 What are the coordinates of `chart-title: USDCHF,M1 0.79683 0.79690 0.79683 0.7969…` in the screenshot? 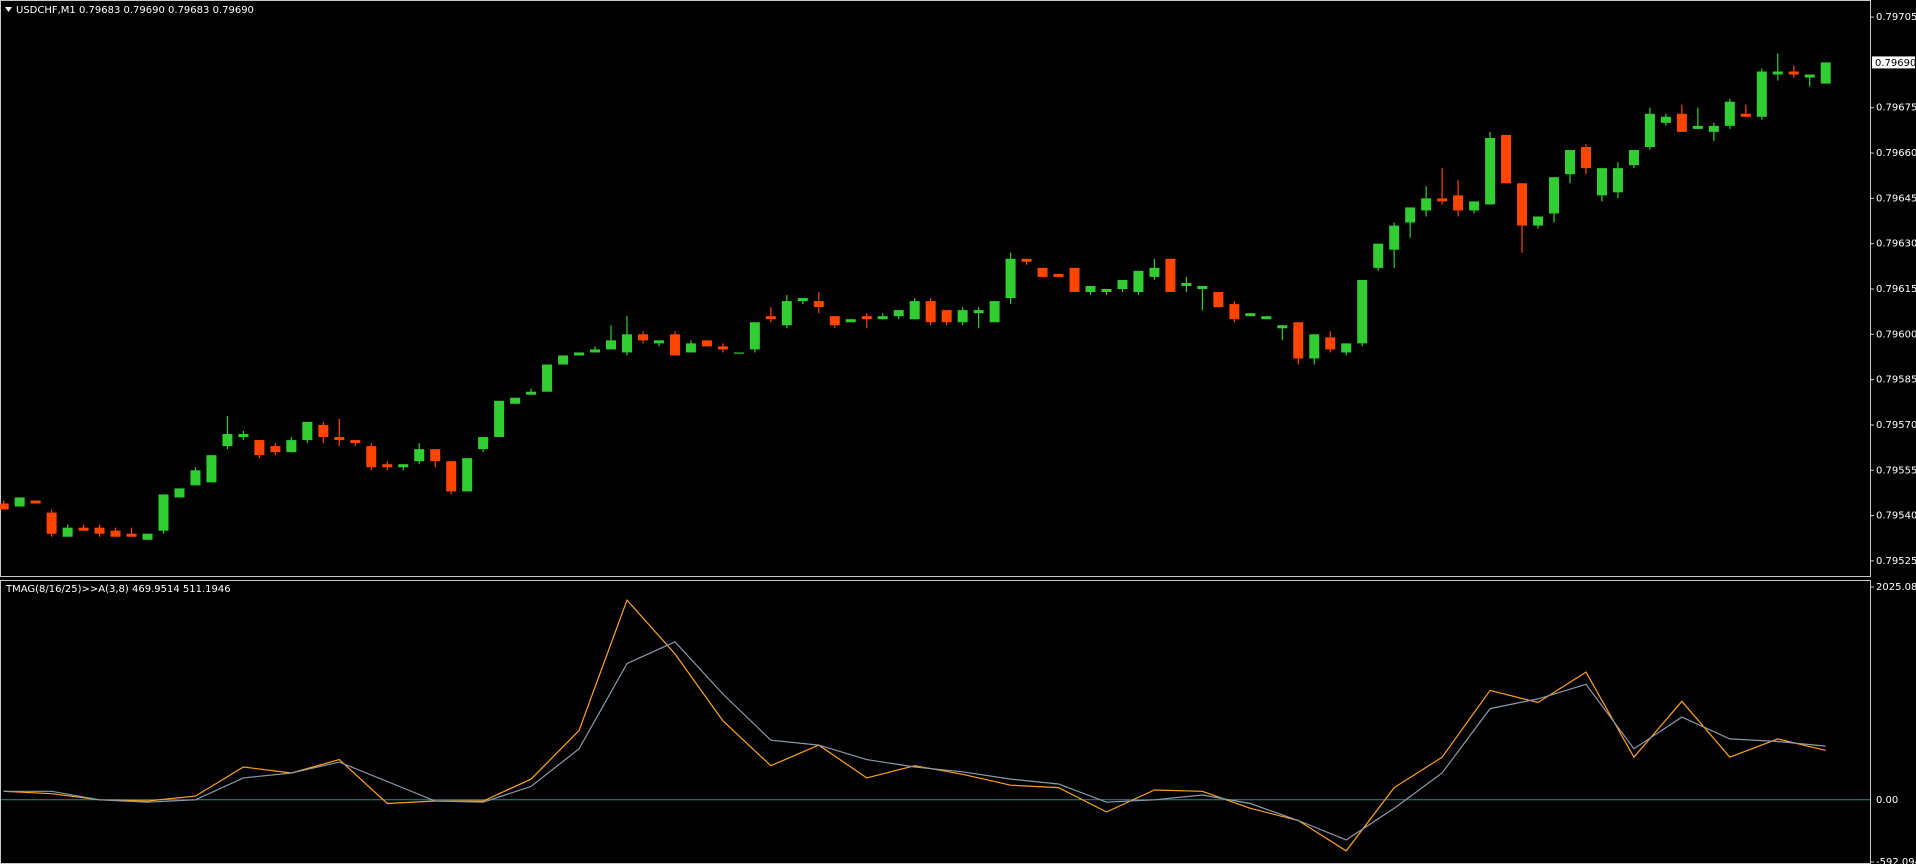 It's located at (135, 10).